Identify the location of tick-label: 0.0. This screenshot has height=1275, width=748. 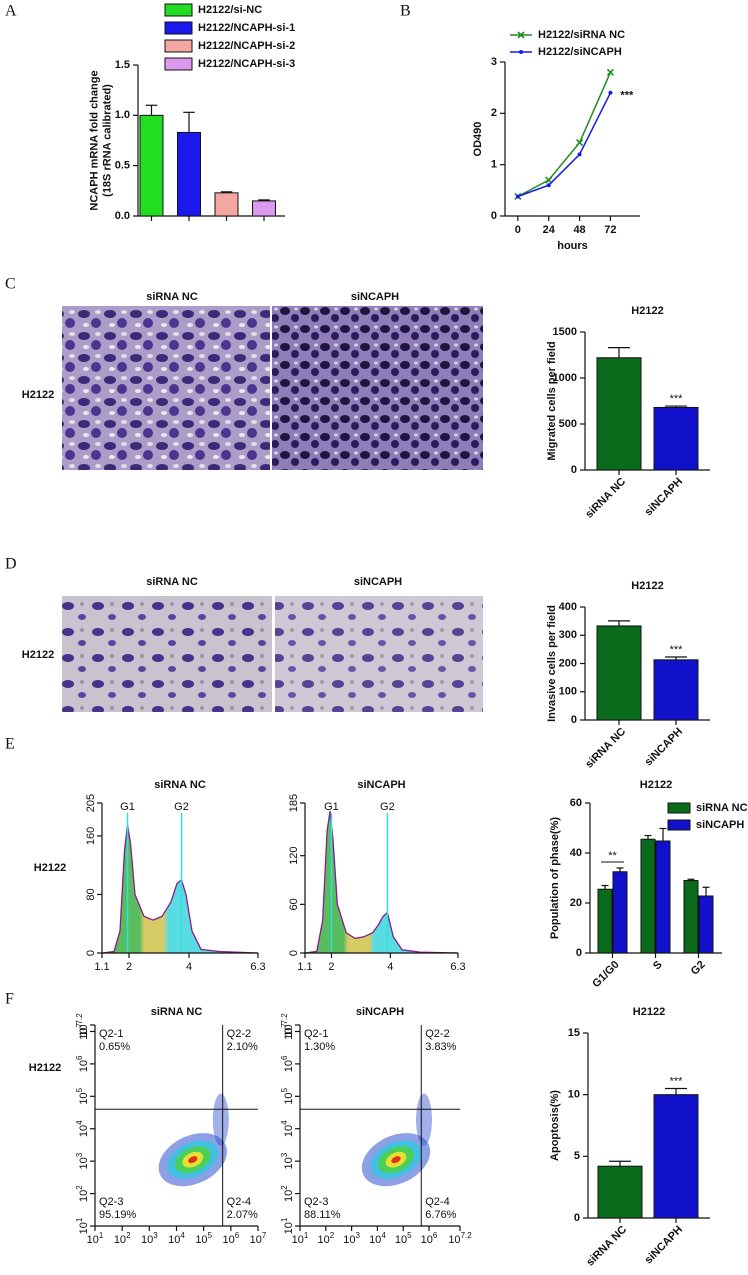
(122, 216).